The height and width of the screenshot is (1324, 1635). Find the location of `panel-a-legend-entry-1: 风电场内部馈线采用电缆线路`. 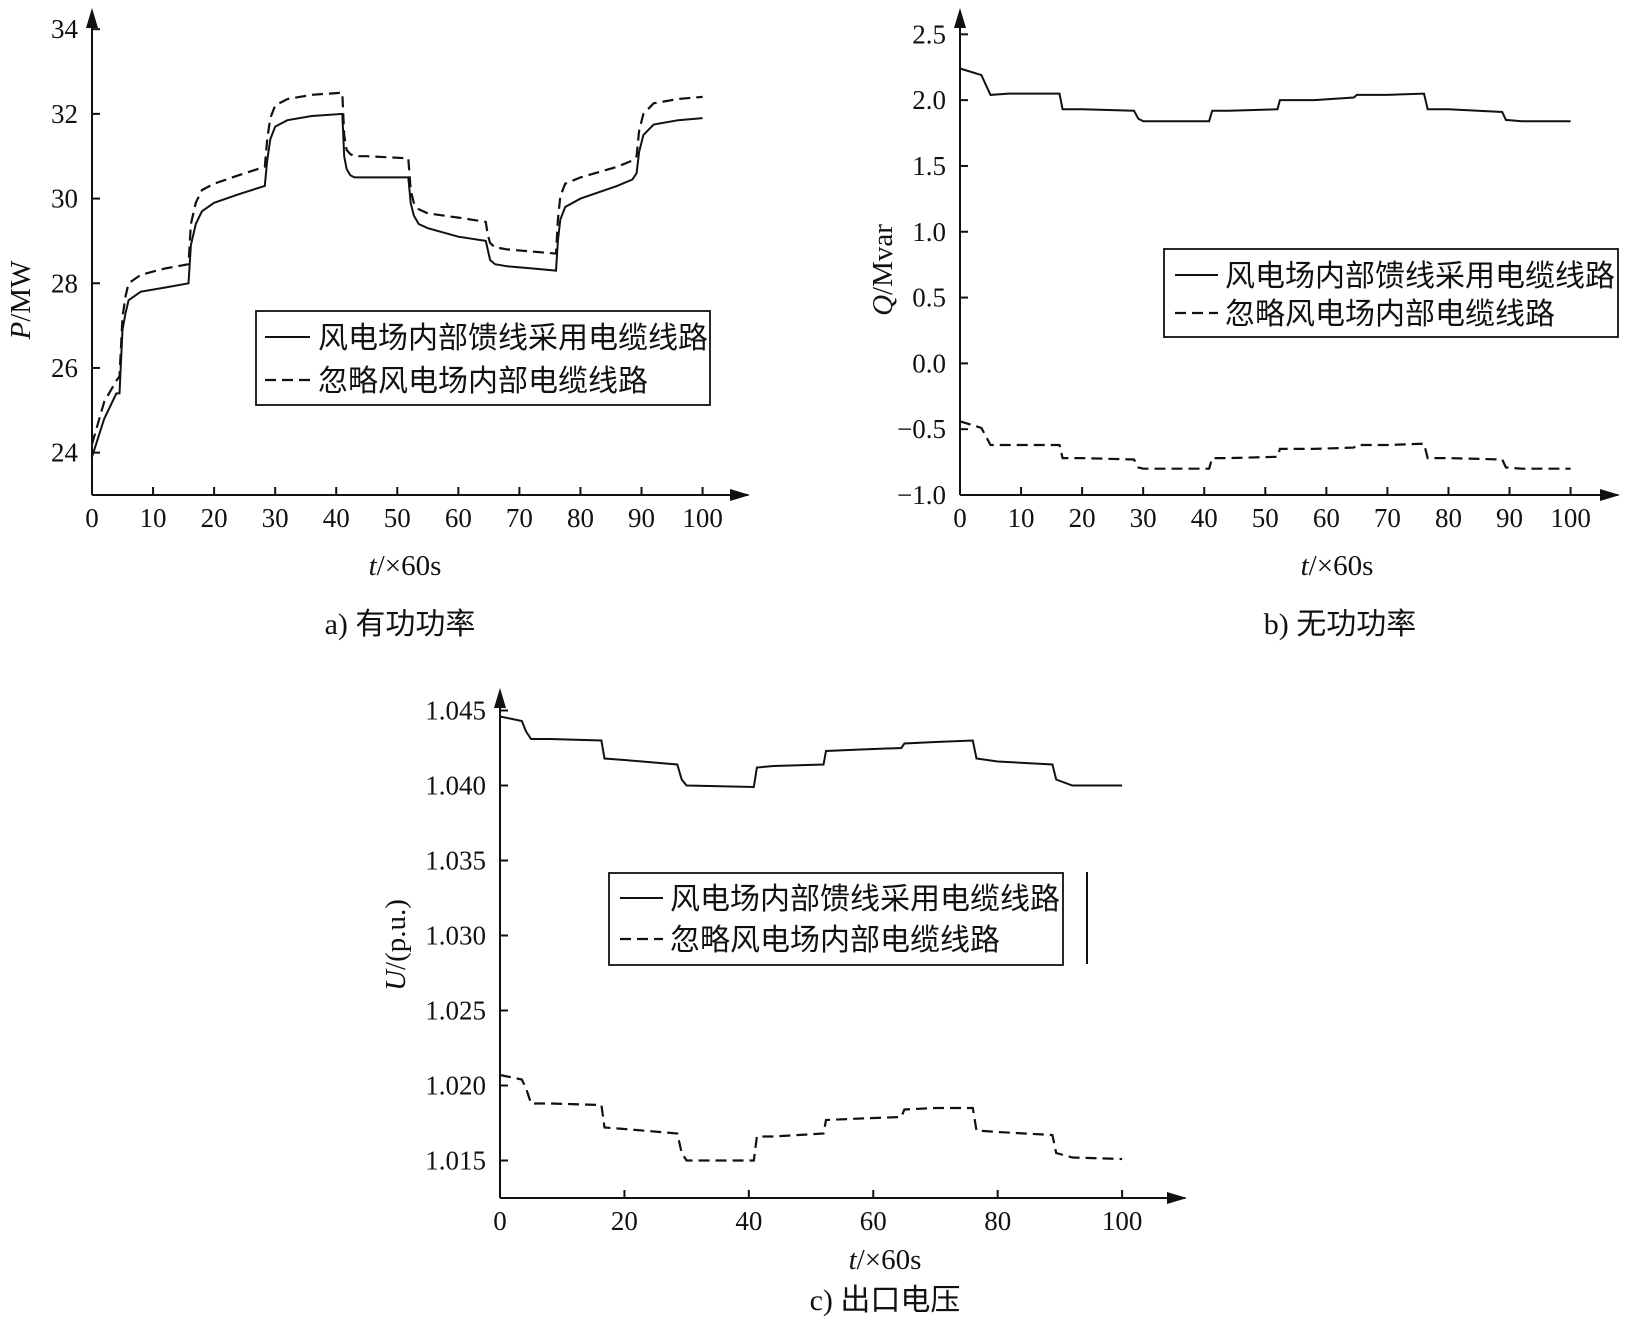

panel-a-legend-entry-1: 风电场内部馈线采用电缆线路 is located at coordinates (513, 338).